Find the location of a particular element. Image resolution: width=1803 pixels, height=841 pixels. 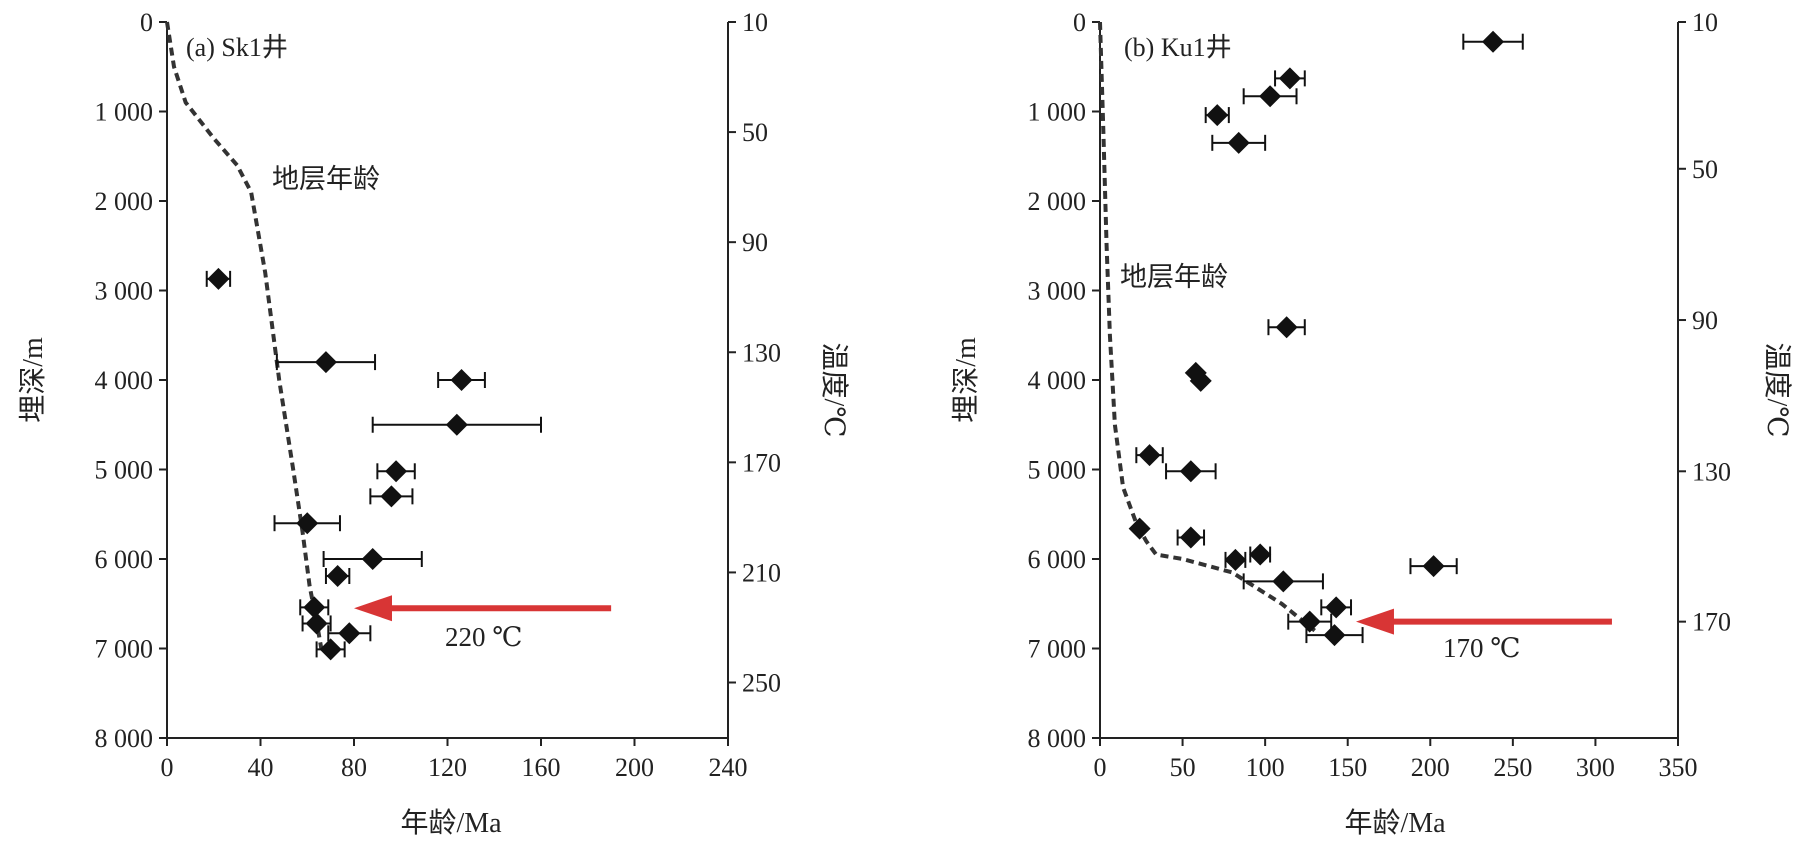

panel-b-x-tick-label: 350 is located at coordinates (1678, 767).